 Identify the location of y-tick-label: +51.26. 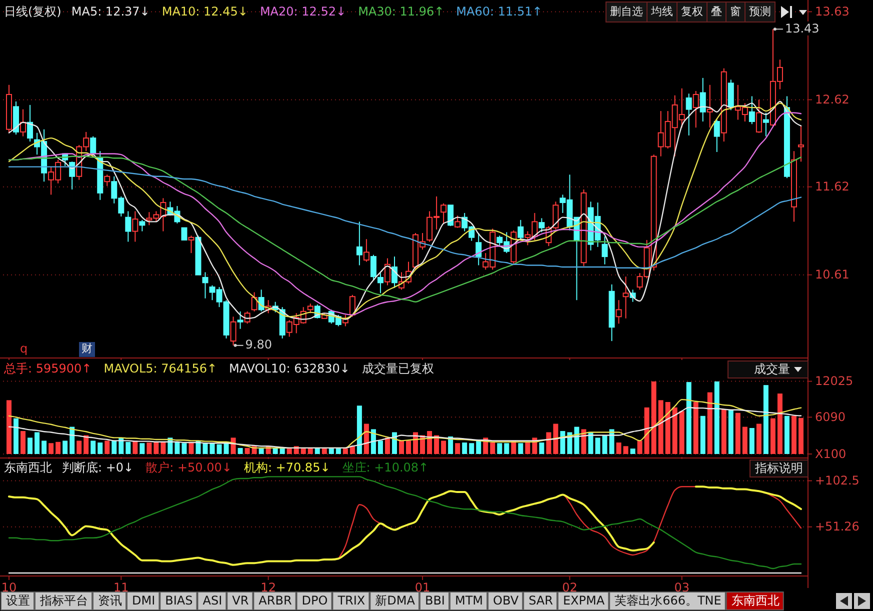
(837, 527).